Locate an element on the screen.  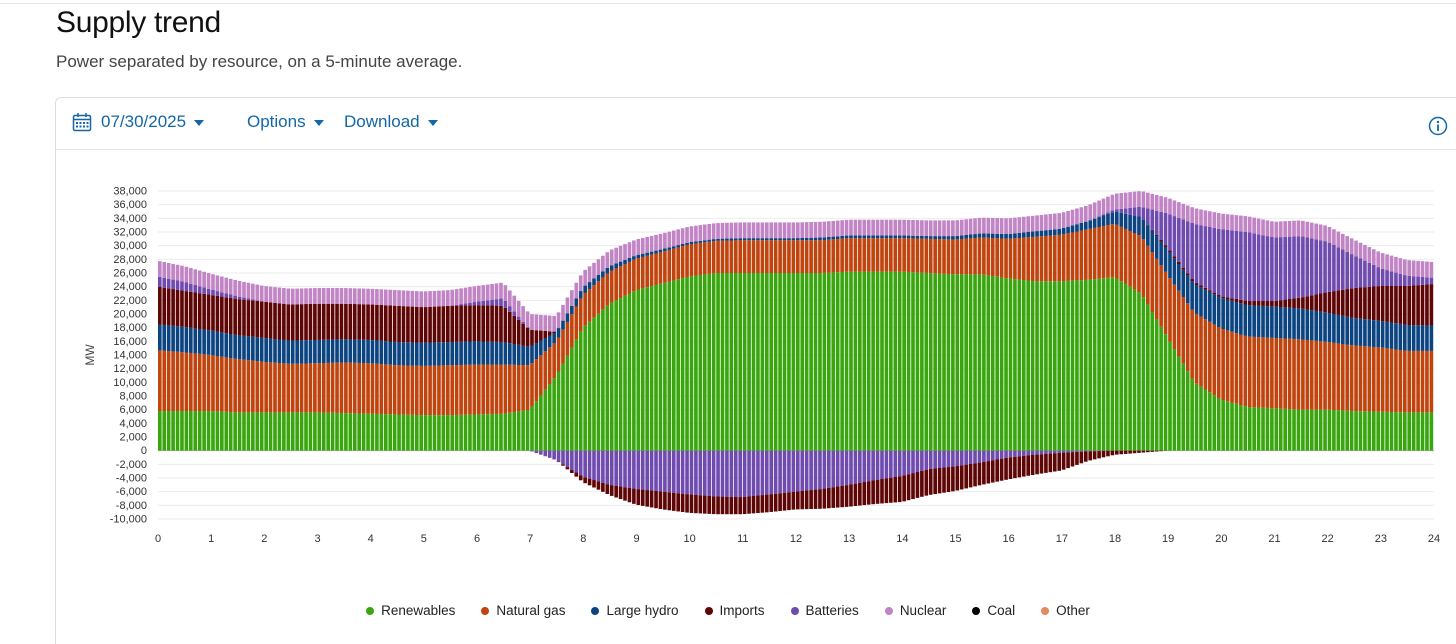
legend-item-other: Other is located at coordinates (1065, 610).